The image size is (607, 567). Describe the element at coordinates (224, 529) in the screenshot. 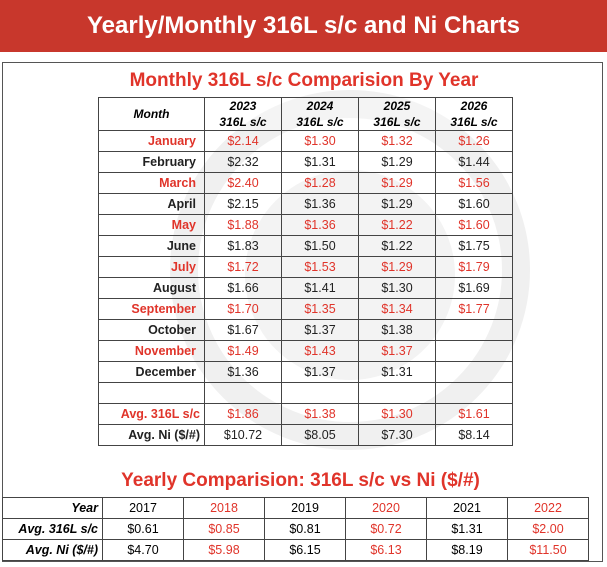

I see `avg-316-value: $0.85` at that location.